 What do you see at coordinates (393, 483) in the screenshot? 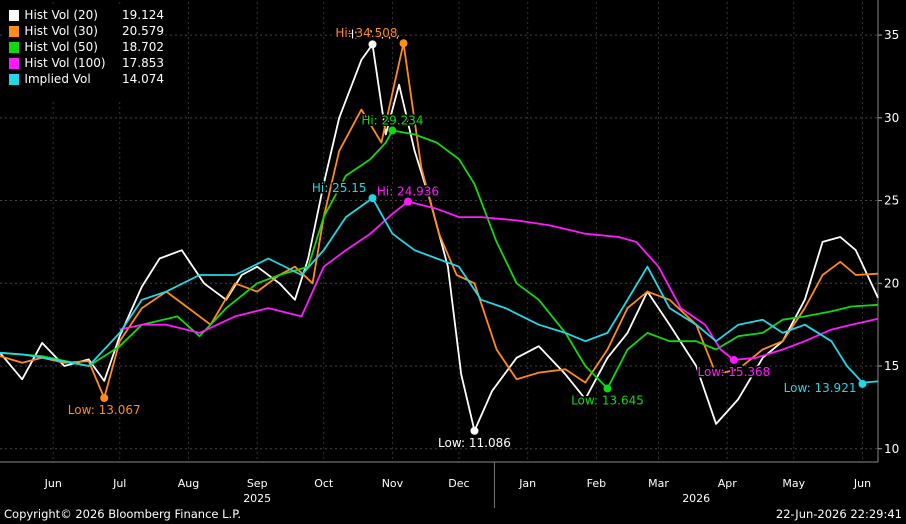
I see `x-tick-label: Nov` at bounding box center [393, 483].